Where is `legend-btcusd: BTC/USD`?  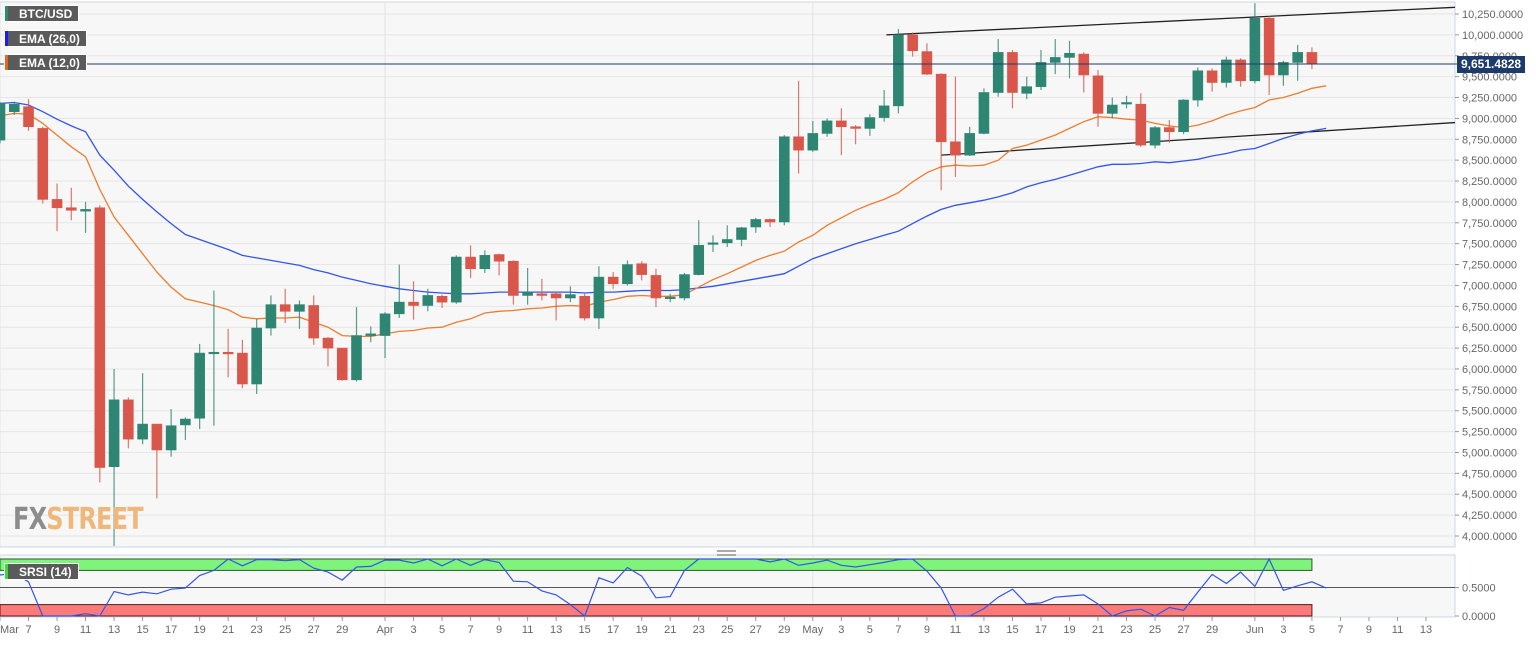
legend-btcusd: BTC/USD is located at coordinates (42, 13).